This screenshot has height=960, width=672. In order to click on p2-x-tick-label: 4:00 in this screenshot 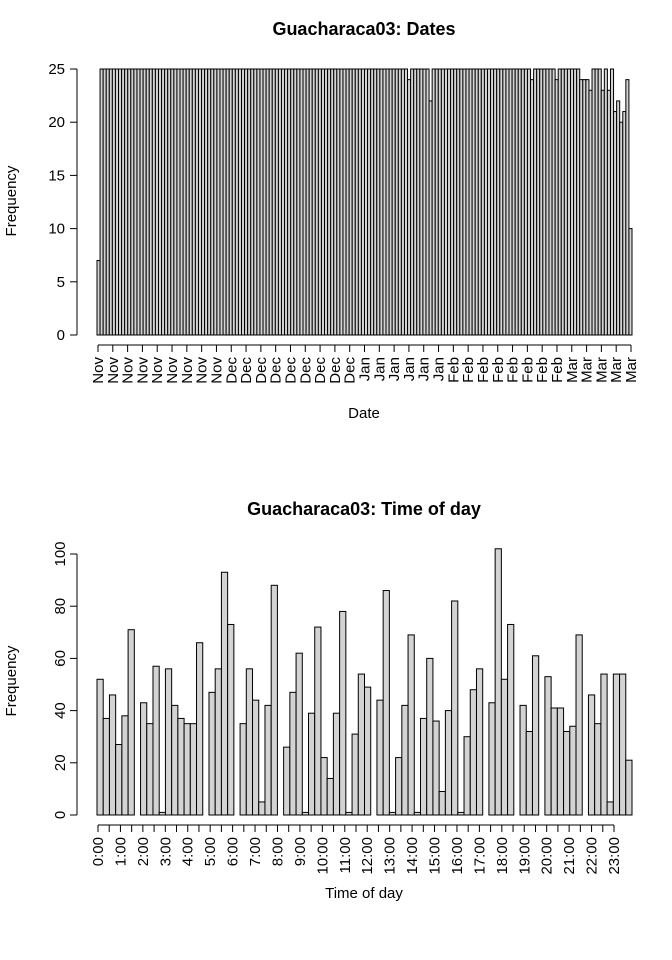, I will do `click(188, 851)`.